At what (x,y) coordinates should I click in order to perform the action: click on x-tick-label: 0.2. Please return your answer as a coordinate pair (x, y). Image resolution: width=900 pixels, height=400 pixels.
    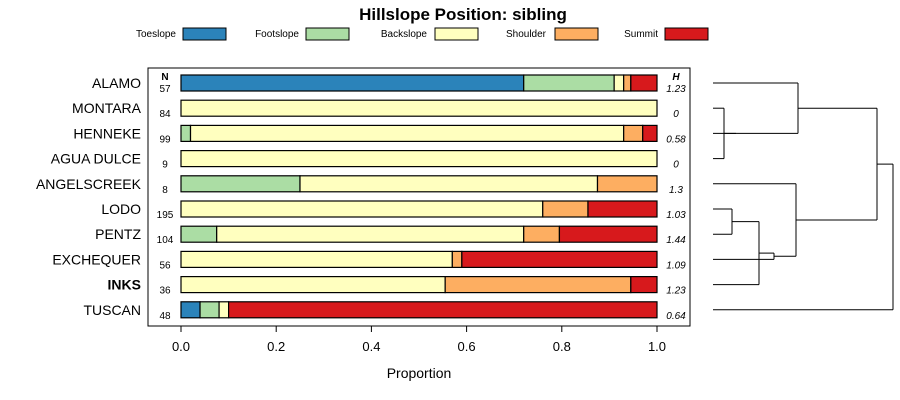
    Looking at the image, I should click on (276, 346).